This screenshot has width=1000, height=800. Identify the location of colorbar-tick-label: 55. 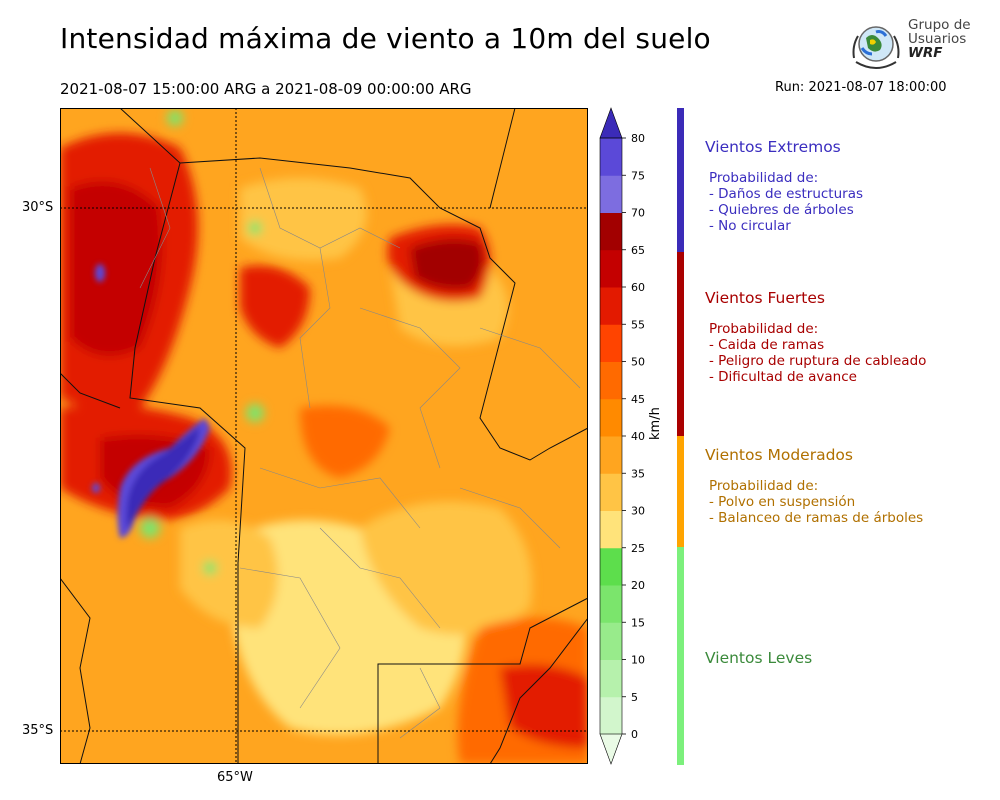
(638, 324).